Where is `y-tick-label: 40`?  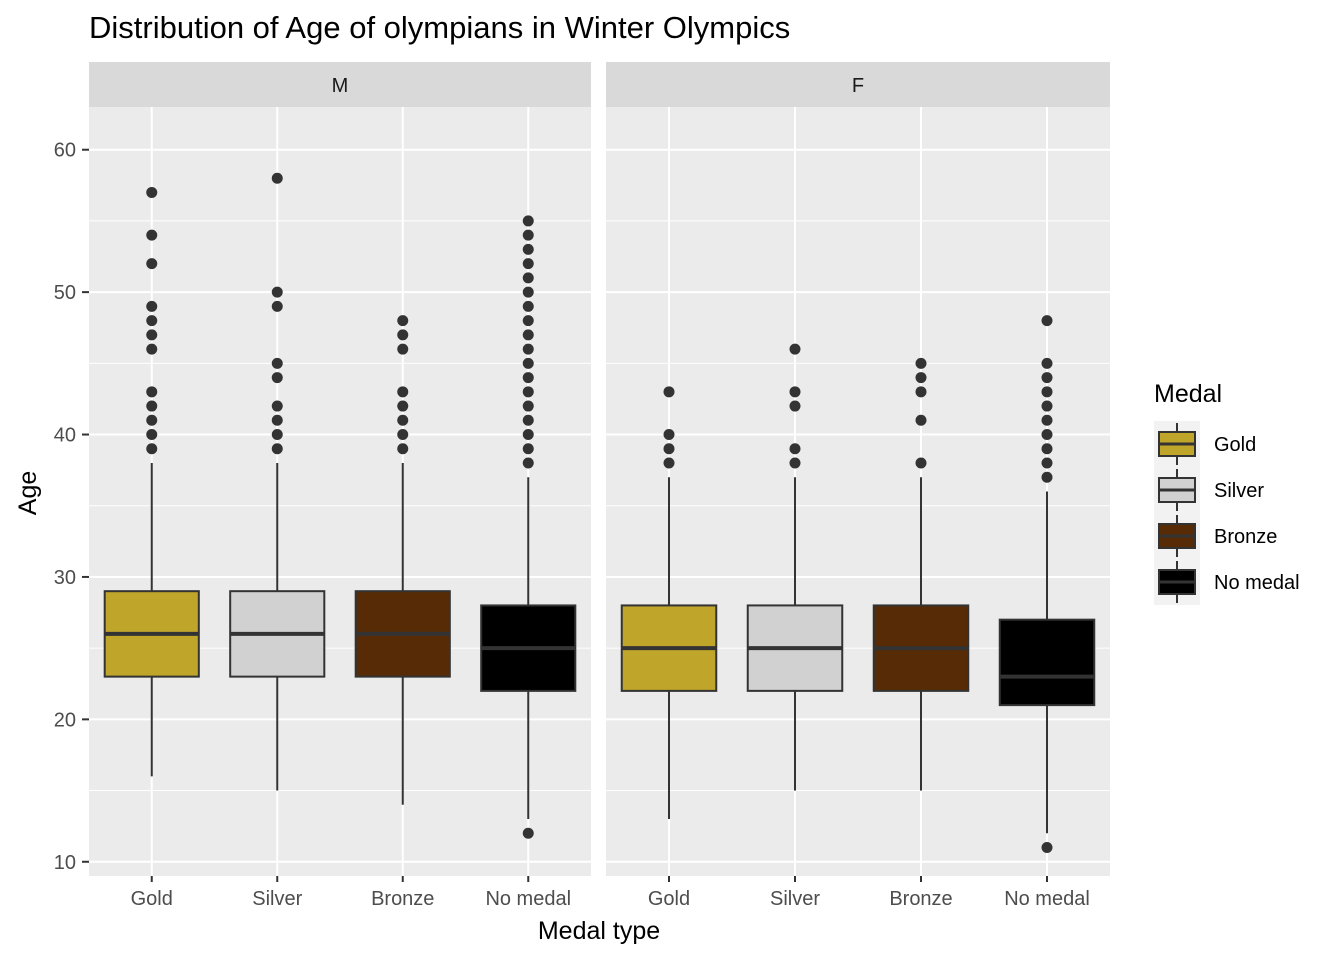 y-tick-label: 40 is located at coordinates (65, 436).